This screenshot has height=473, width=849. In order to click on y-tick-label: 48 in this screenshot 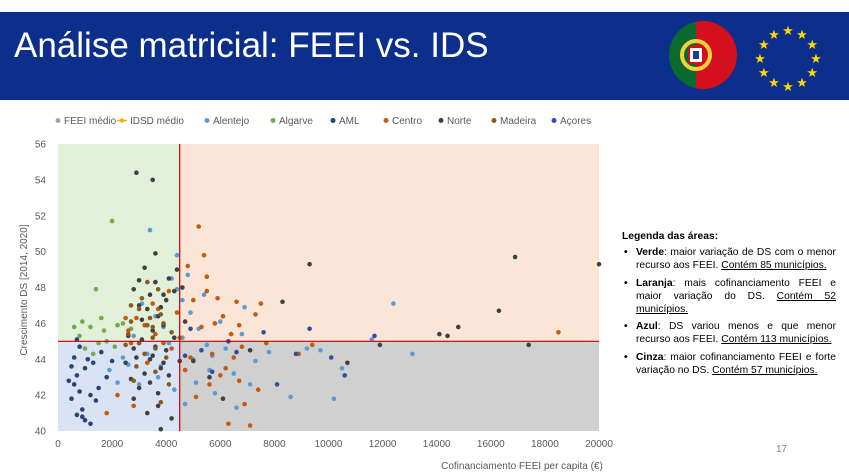, I will do `click(41, 288)`.